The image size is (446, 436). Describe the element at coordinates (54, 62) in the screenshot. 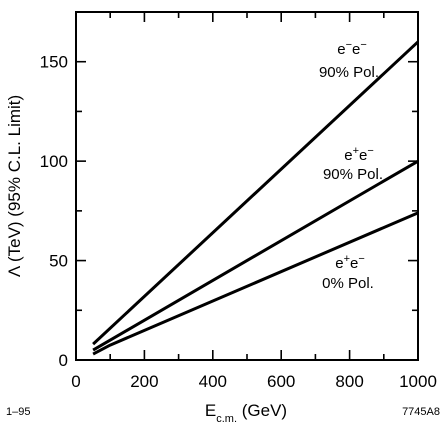

I see `y-tick-label: 150` at that location.